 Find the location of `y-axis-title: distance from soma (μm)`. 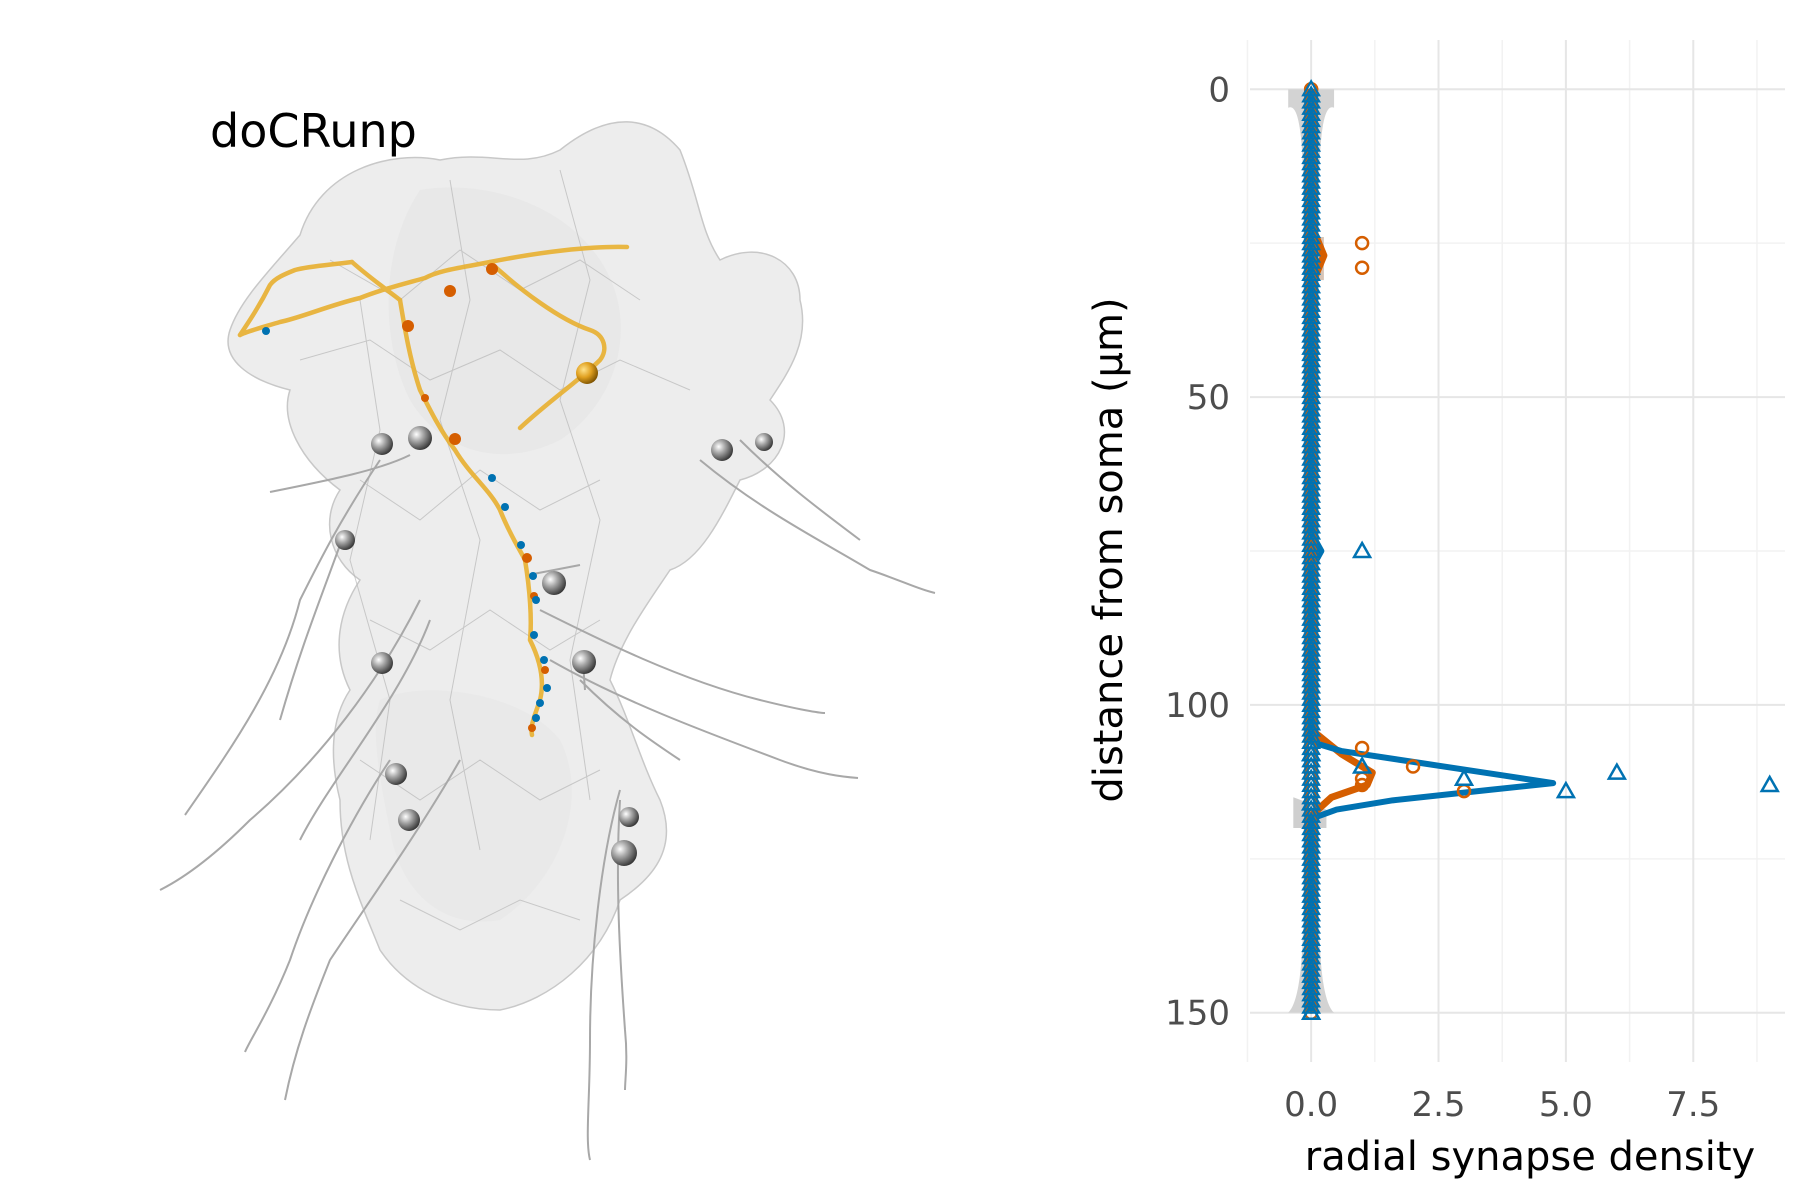

y-axis-title: distance from soma (μm) is located at coordinates (1109, 549).